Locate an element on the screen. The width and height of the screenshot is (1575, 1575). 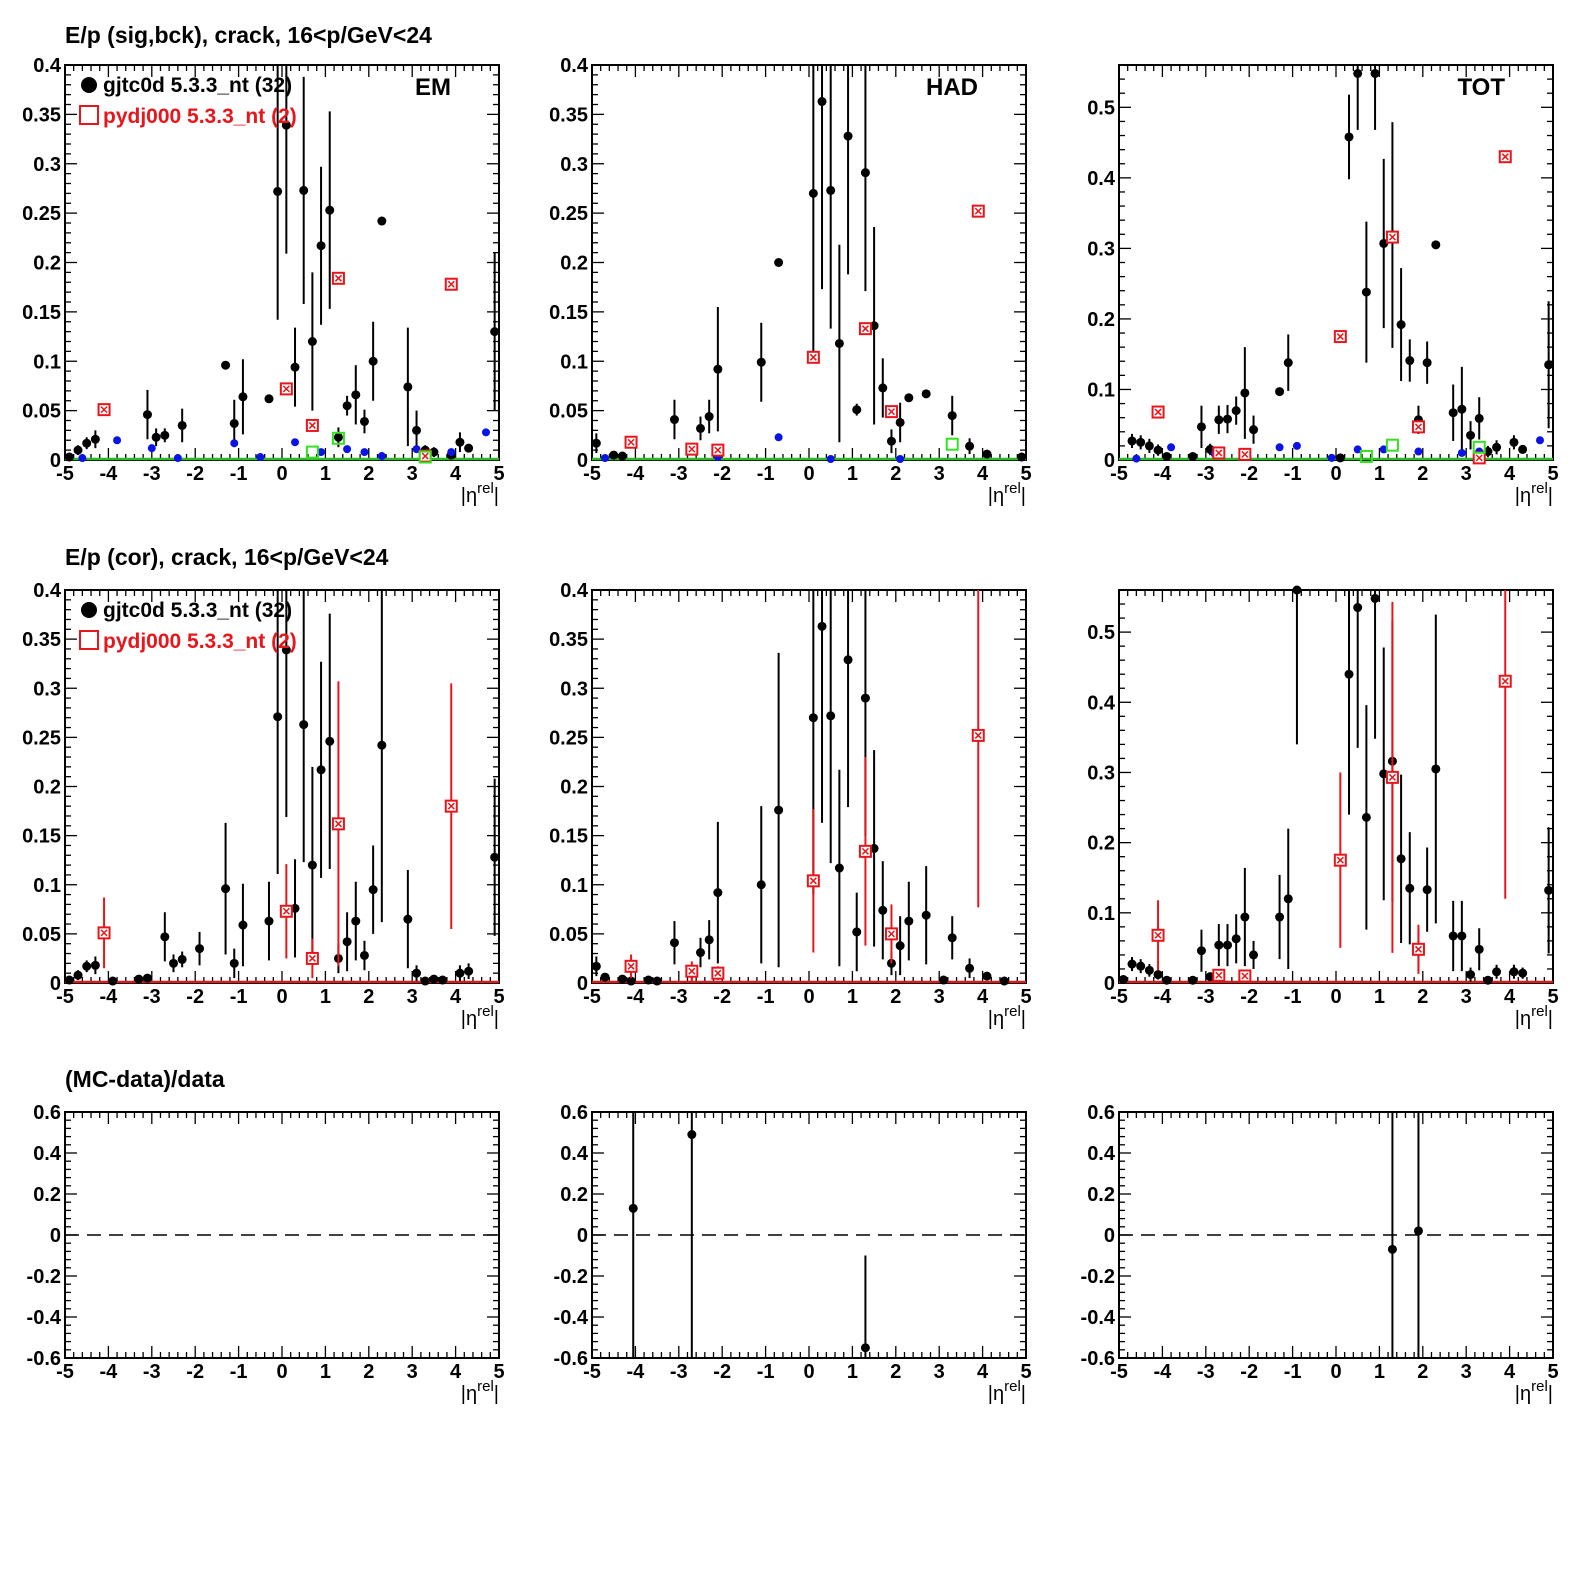
row-title-sig: E/p (sig,bck), crack, 16<p/GeV<24 is located at coordinates (248, 35).